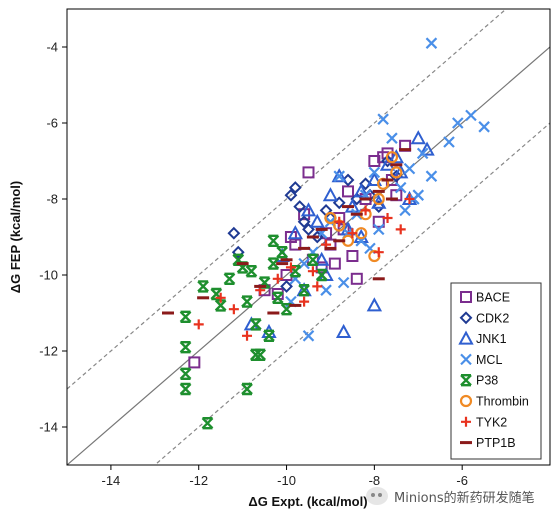 This screenshot has width=554, height=519. I want to click on y-tick-label: -8, so click(52, 199).